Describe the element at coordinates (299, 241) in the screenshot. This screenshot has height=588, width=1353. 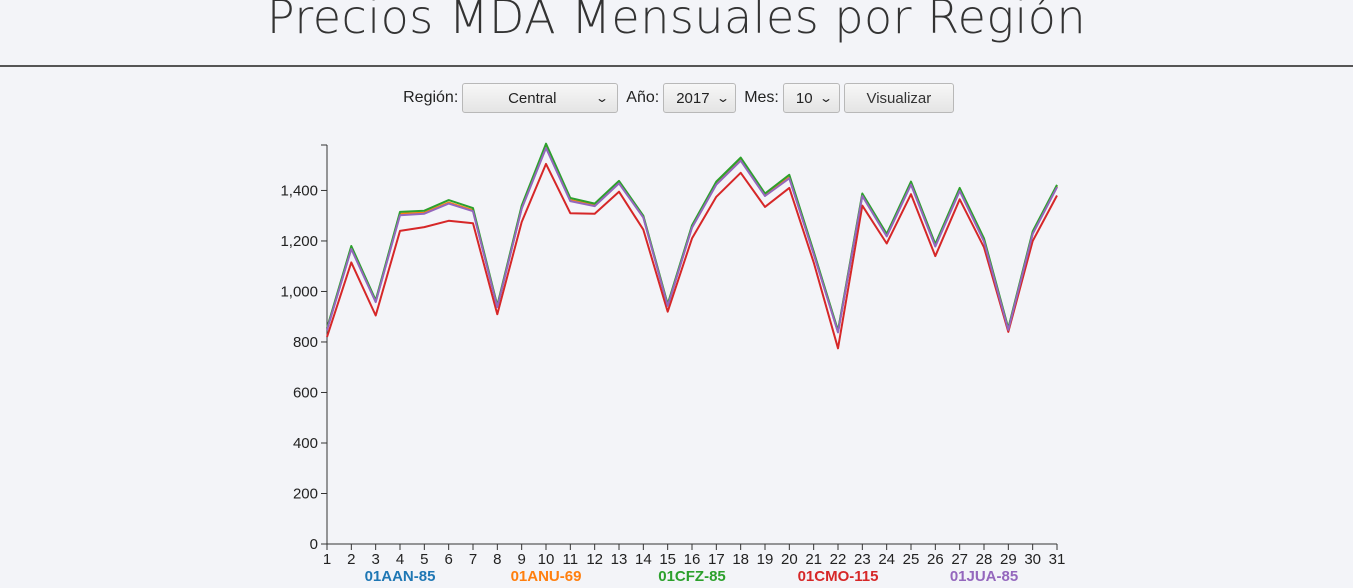
I see `y-tick-label: 1,200` at that location.